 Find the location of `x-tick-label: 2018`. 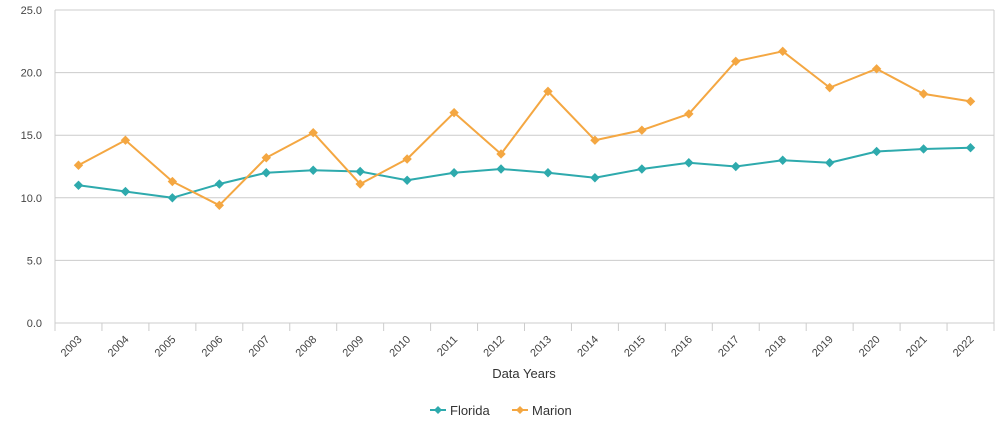

x-tick-label: 2018 is located at coordinates (776, 347).